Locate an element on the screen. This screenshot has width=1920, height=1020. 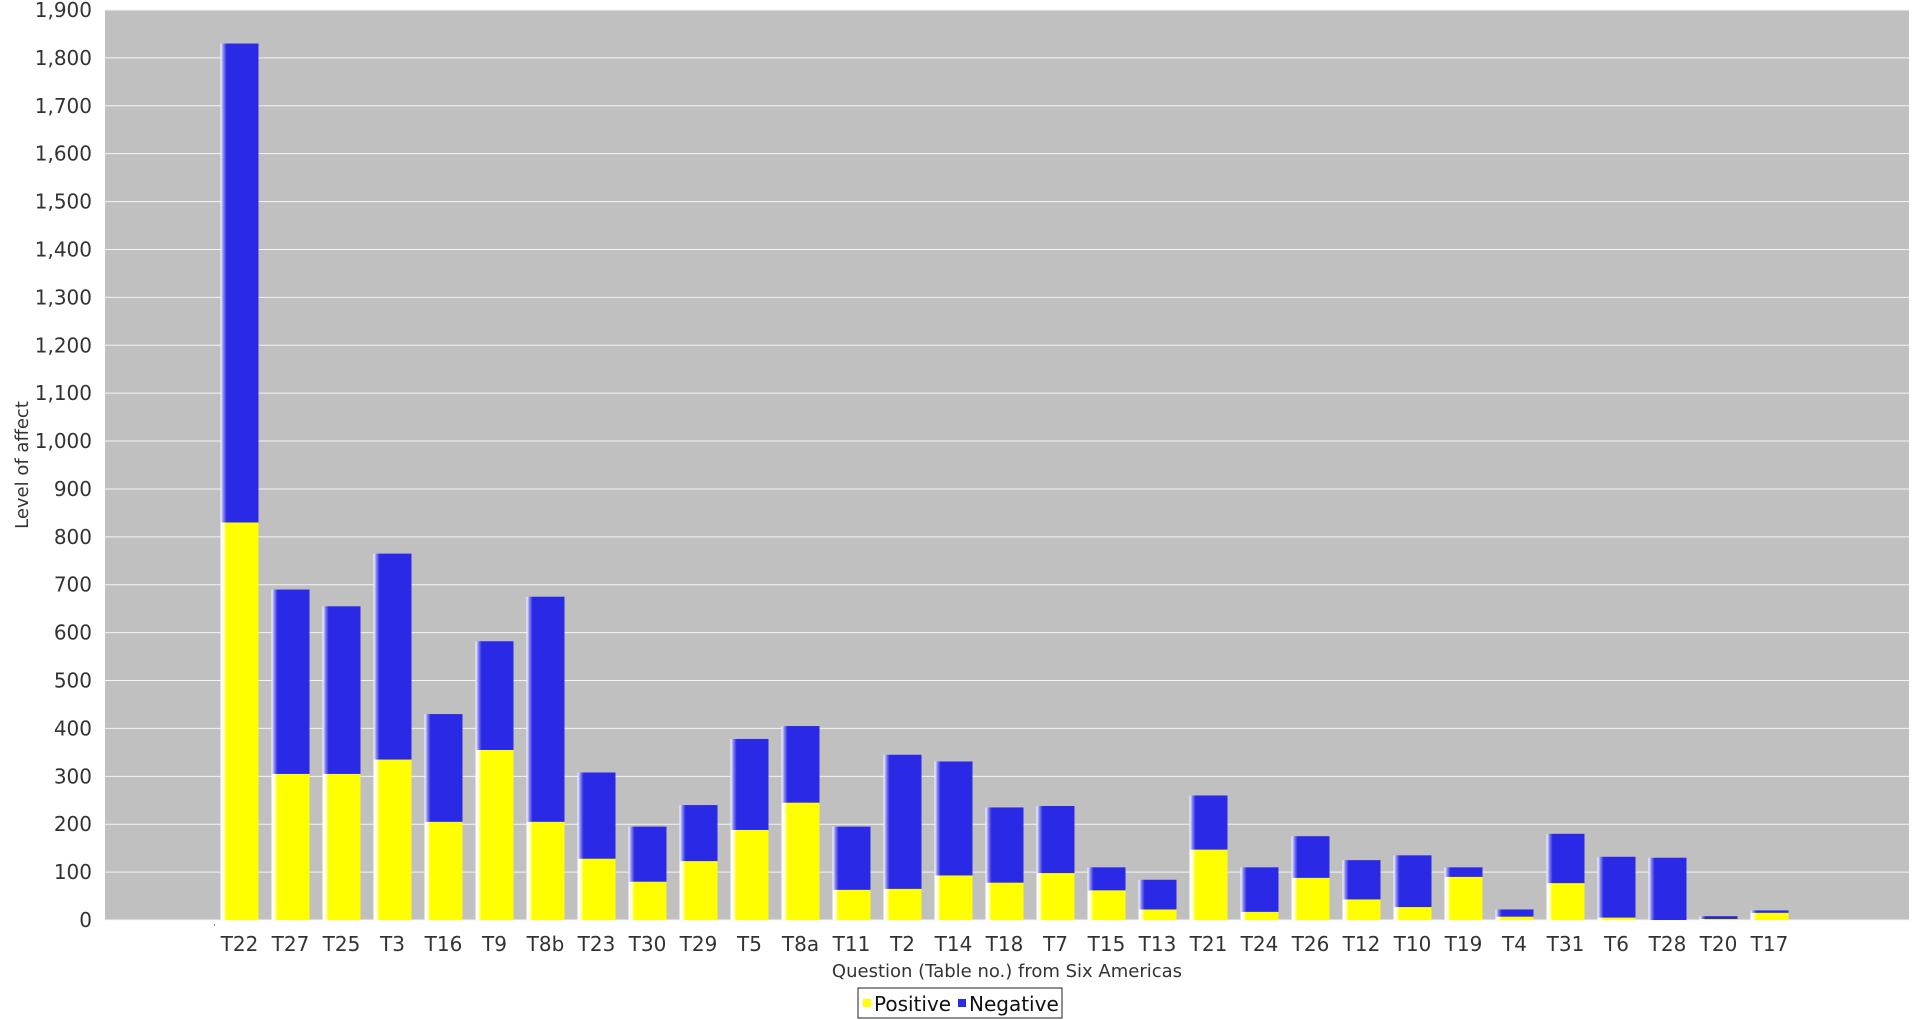
bar-negative-T18 is located at coordinates (1004, 845).